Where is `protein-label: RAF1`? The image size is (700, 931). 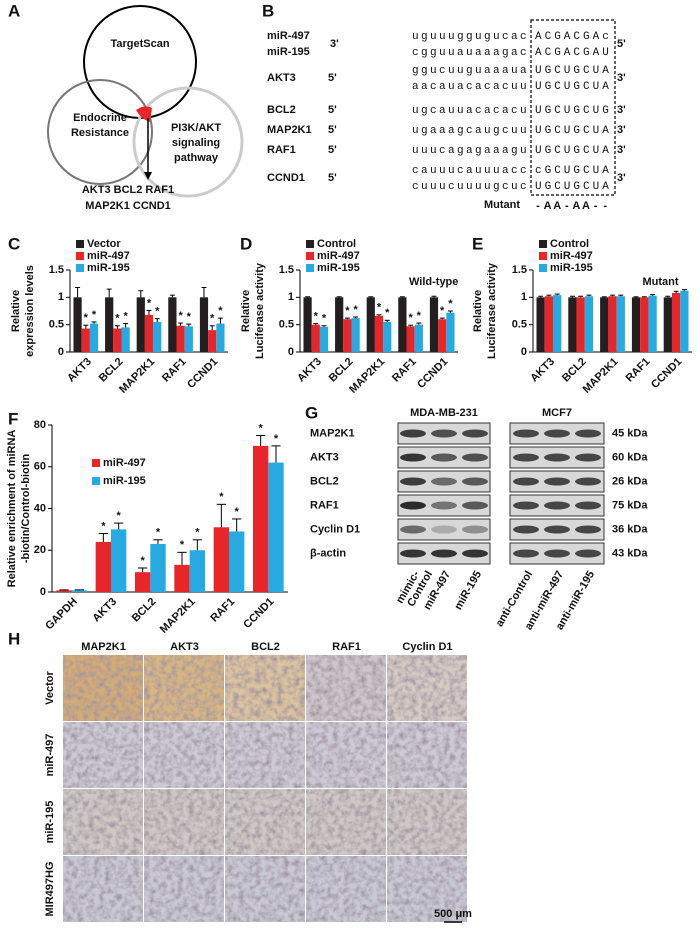 protein-label: RAF1 is located at coordinates (324, 505).